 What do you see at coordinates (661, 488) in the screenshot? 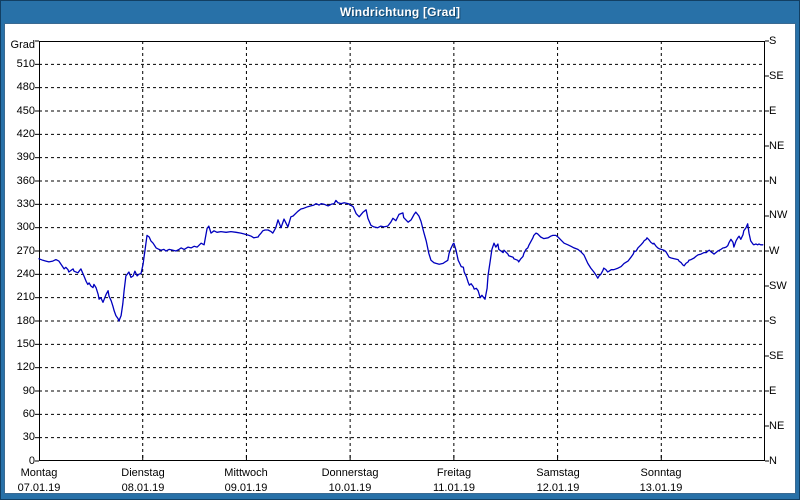
I see `x-axis-date-label: 13.01.19` at bounding box center [661, 488].